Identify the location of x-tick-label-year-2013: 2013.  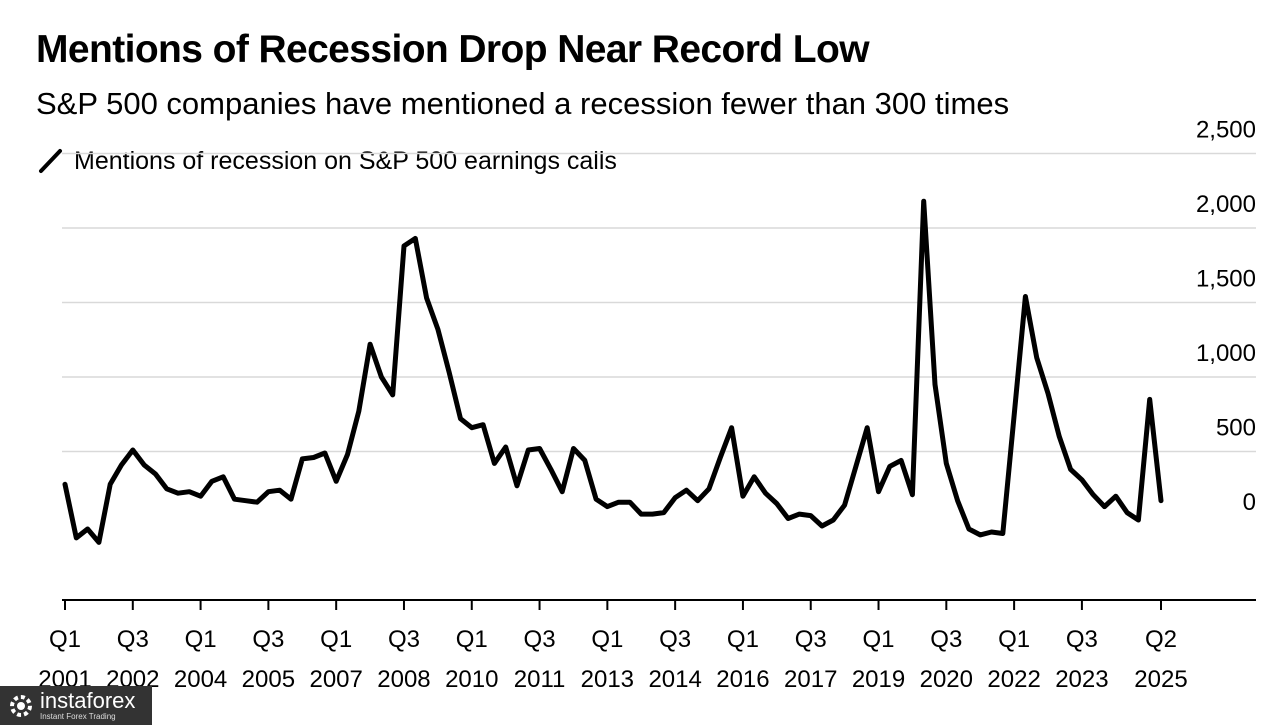
(607, 679).